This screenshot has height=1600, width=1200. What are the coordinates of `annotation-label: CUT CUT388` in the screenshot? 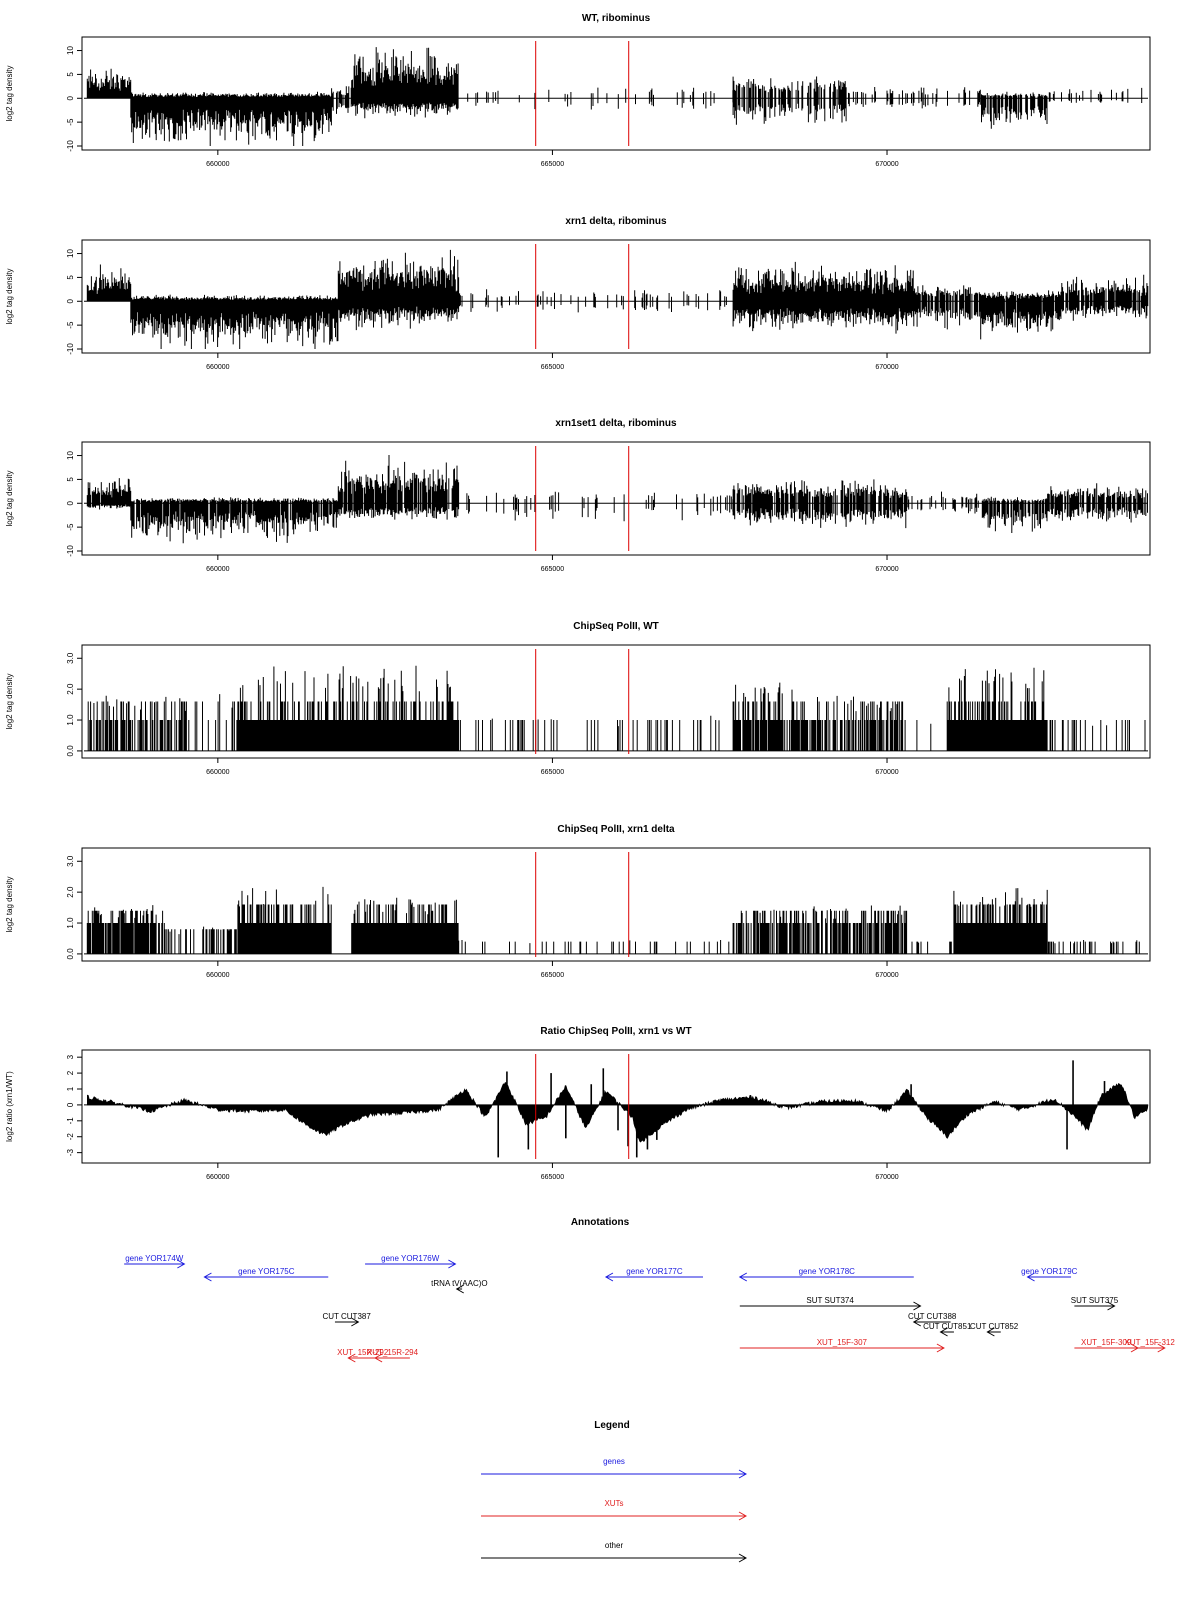 It's located at (932, 1316).